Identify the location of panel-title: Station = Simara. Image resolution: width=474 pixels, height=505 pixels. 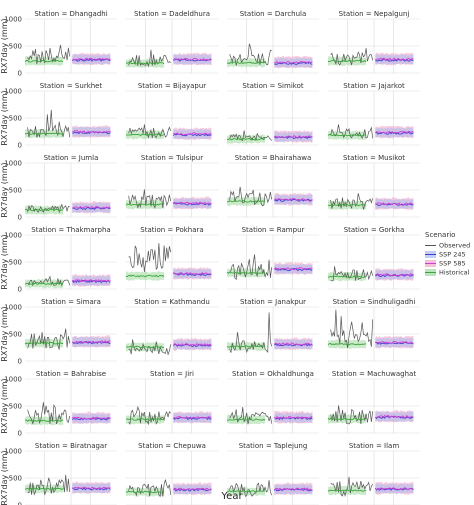
(71, 302).